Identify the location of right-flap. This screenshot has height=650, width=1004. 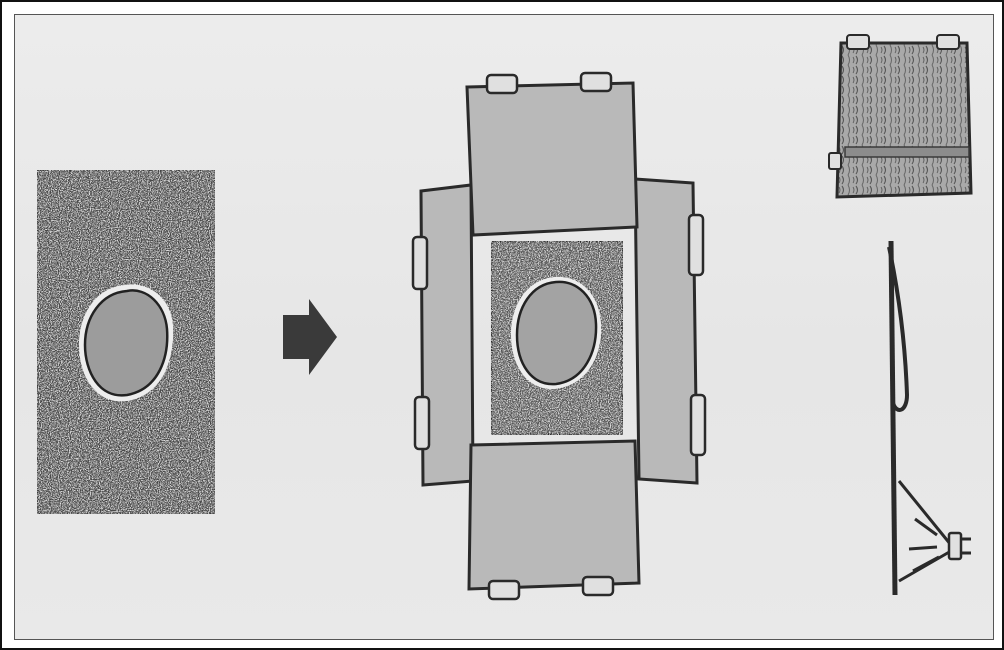
(666, 331).